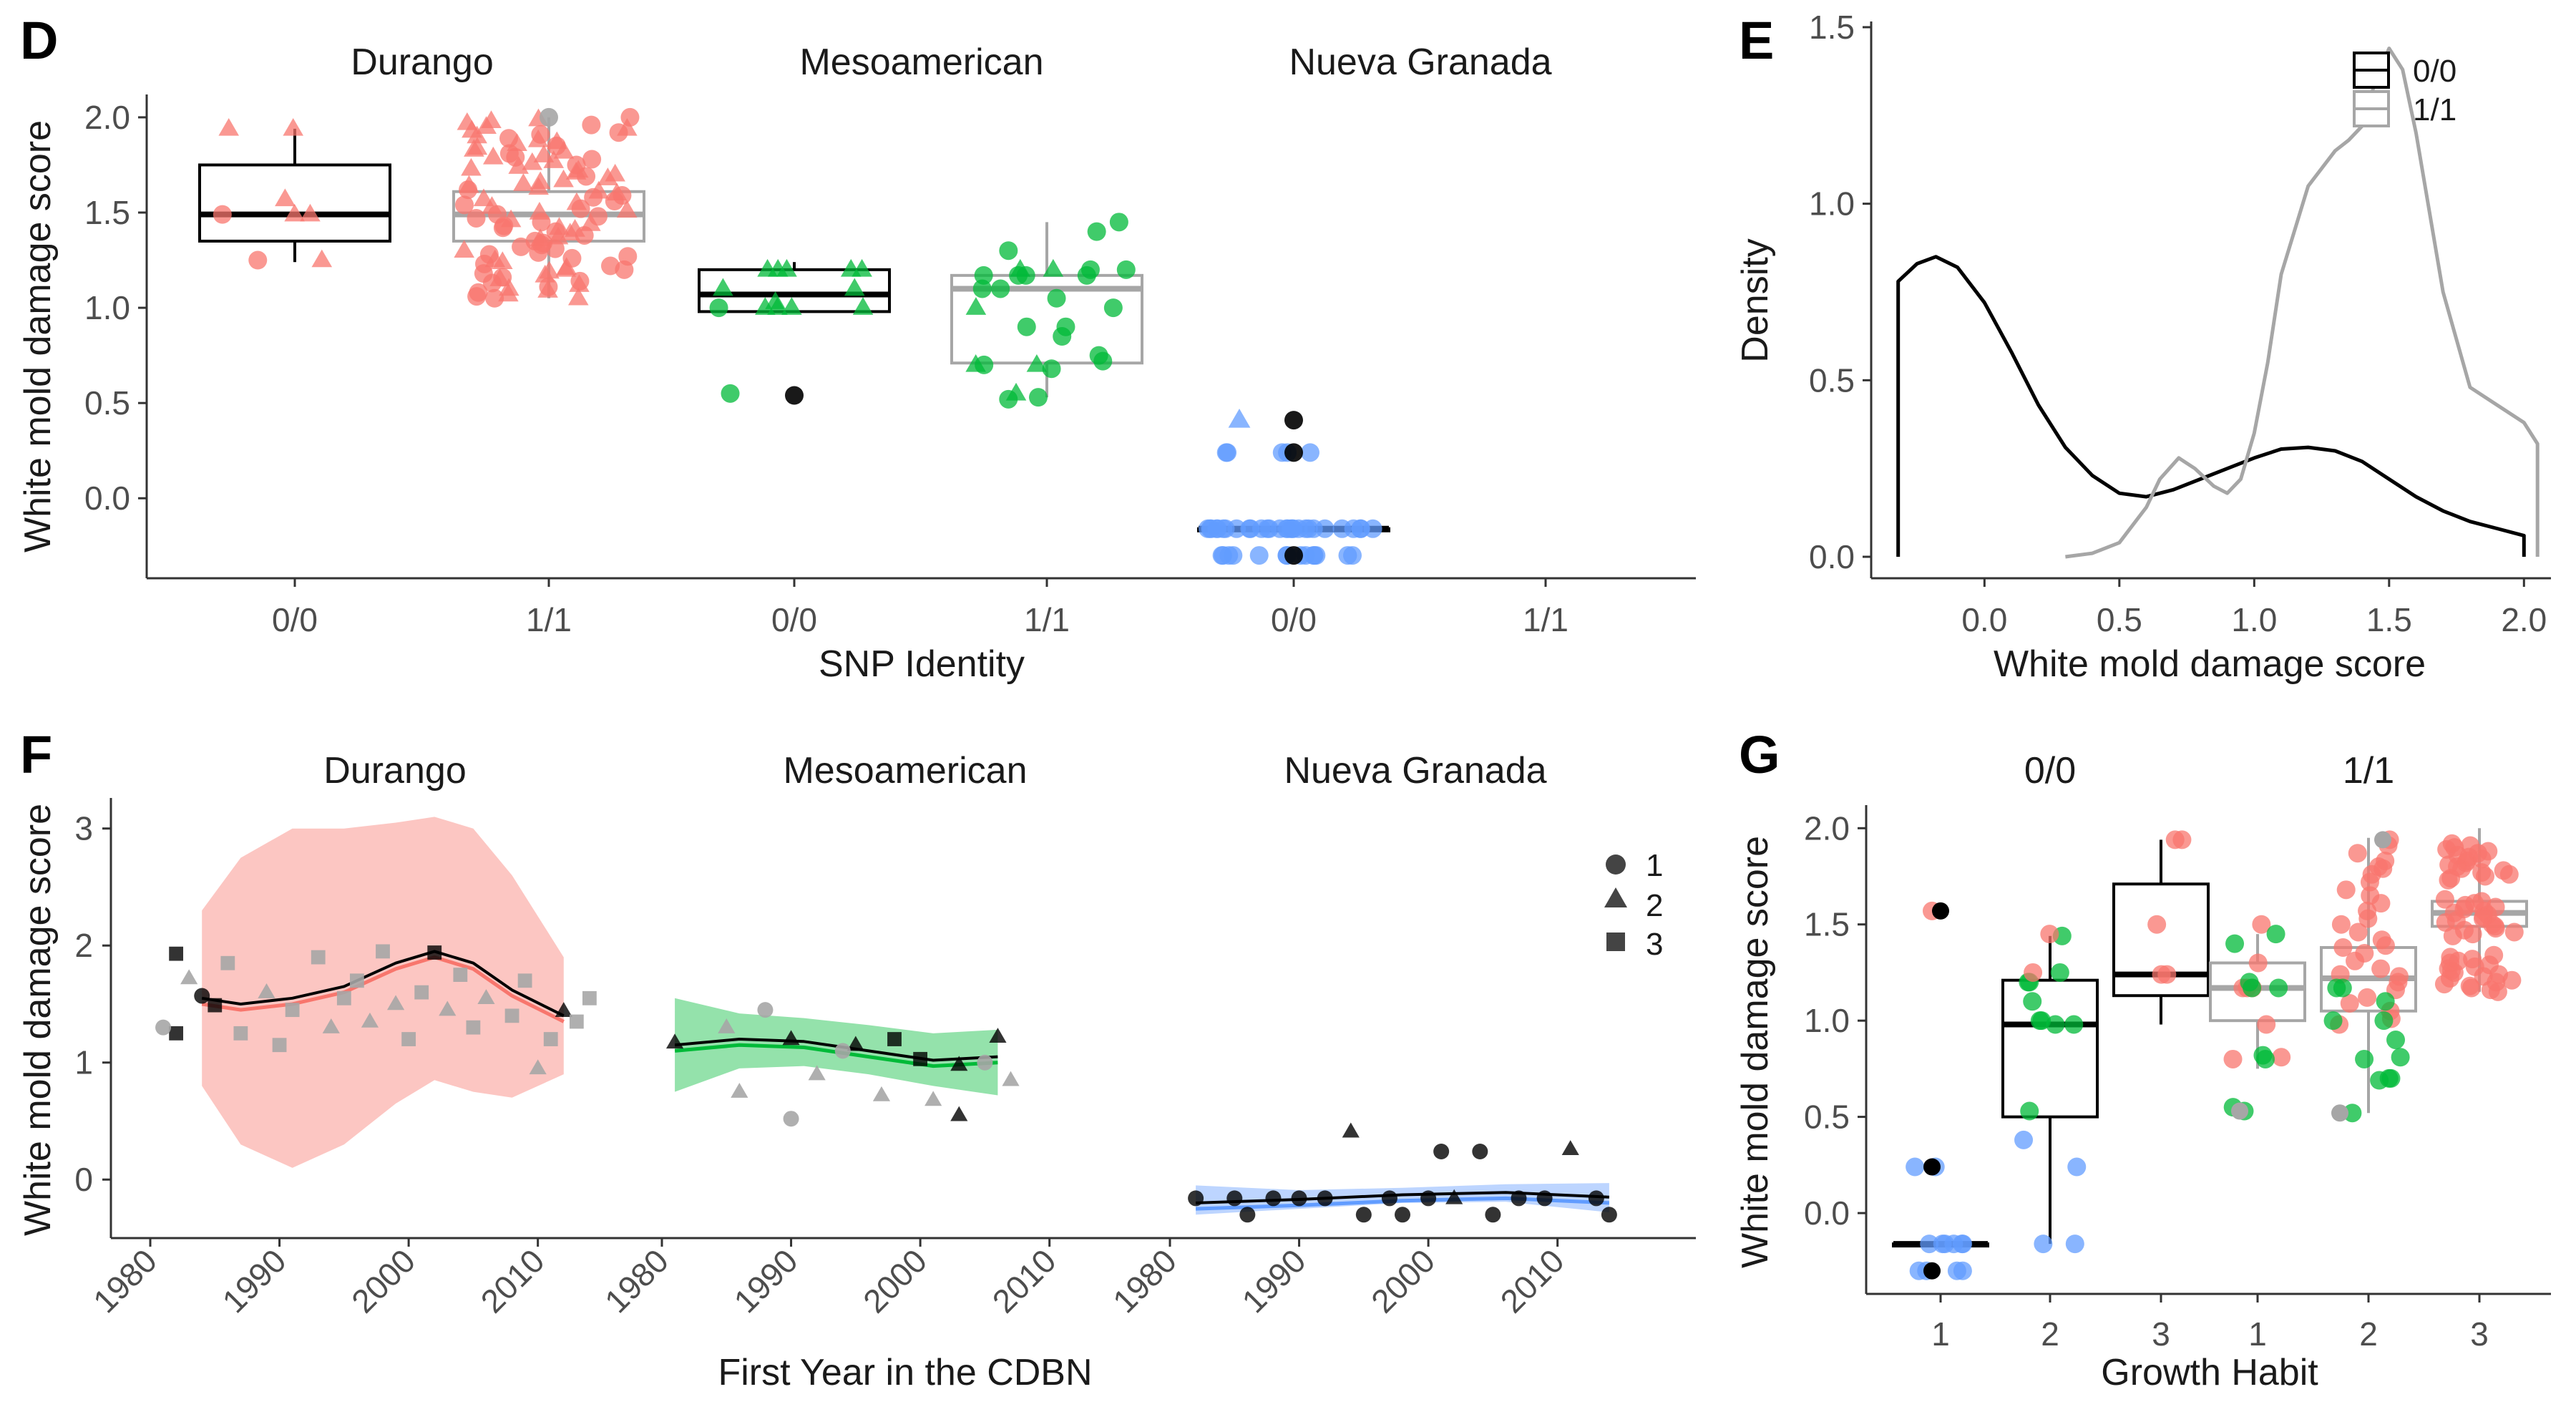 The image size is (2576, 1417). Describe the element at coordinates (1415, 771) in the screenshot. I see `strip-f-nueva-granada: Nueva Granada` at that location.